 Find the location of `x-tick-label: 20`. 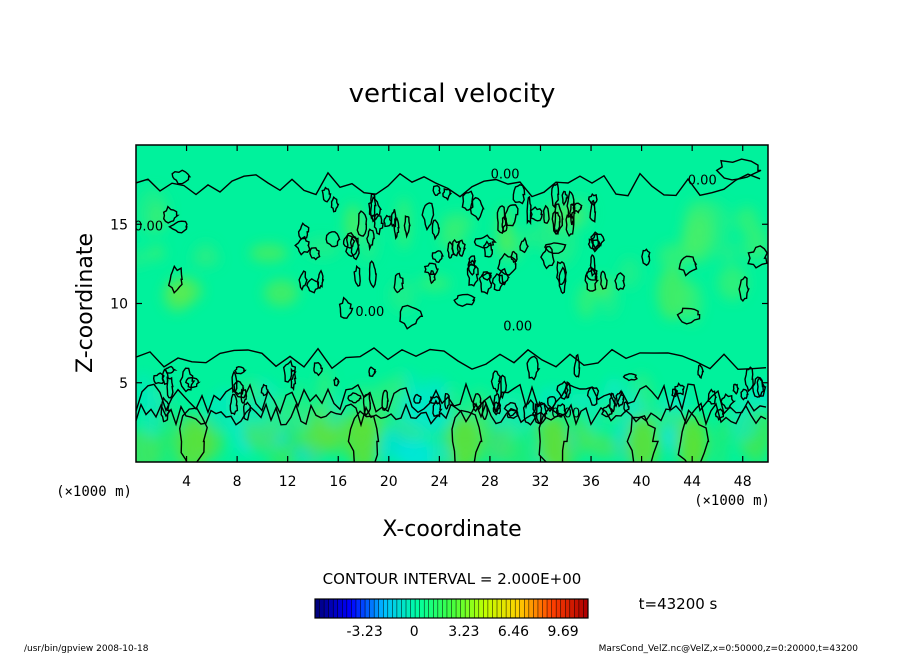

x-tick-label: 20 is located at coordinates (389, 482).